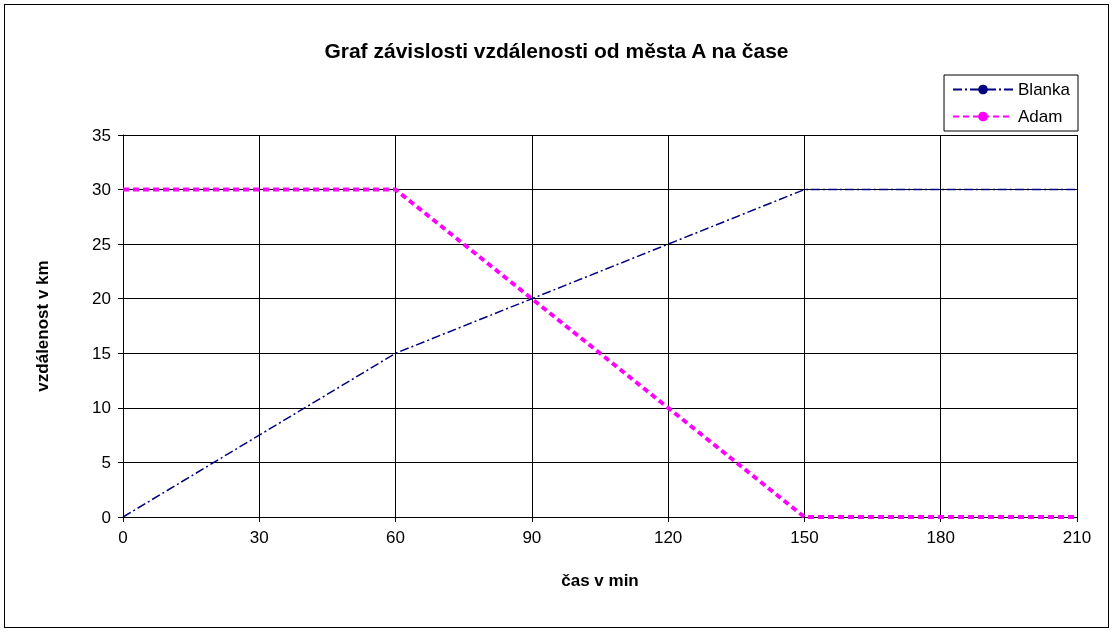  Describe the element at coordinates (532, 537) in the screenshot. I see `x-tick-label: 90` at that location.